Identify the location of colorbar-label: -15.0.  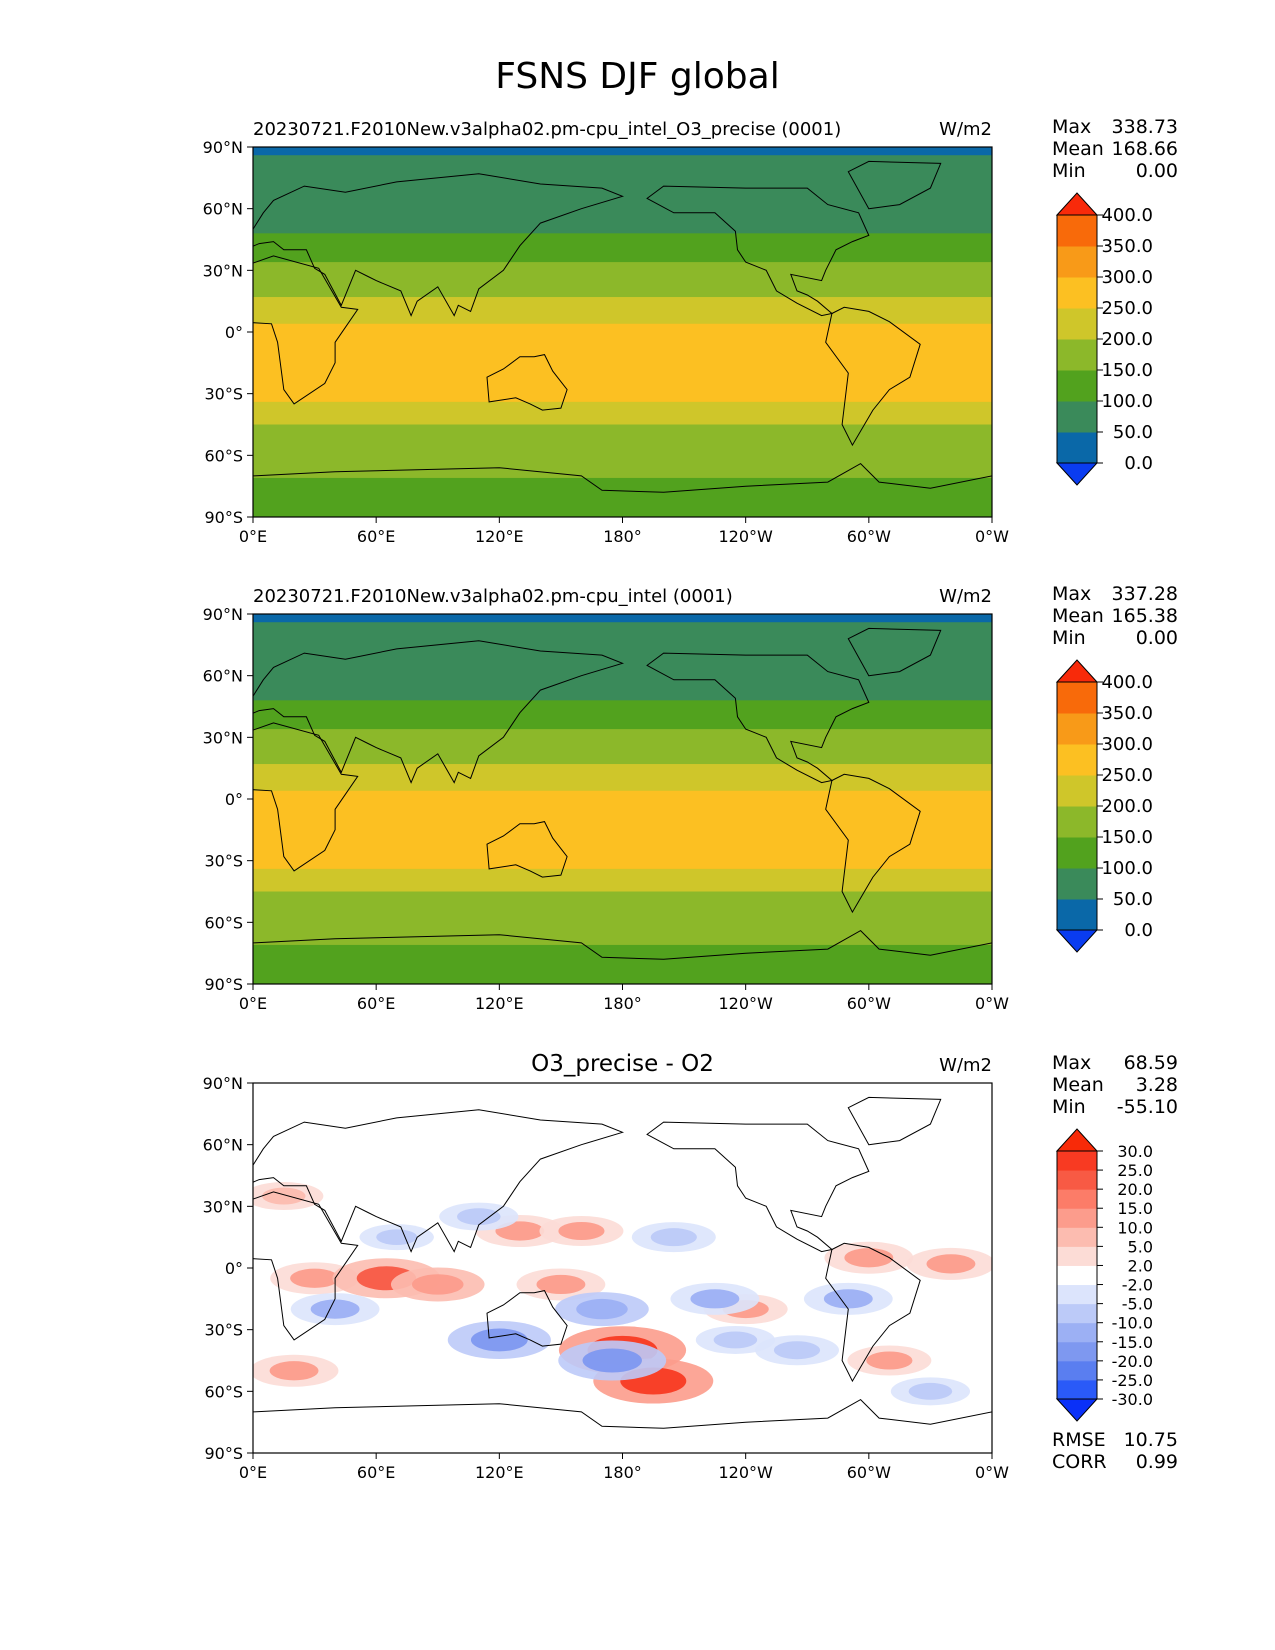
(1132, 1342).